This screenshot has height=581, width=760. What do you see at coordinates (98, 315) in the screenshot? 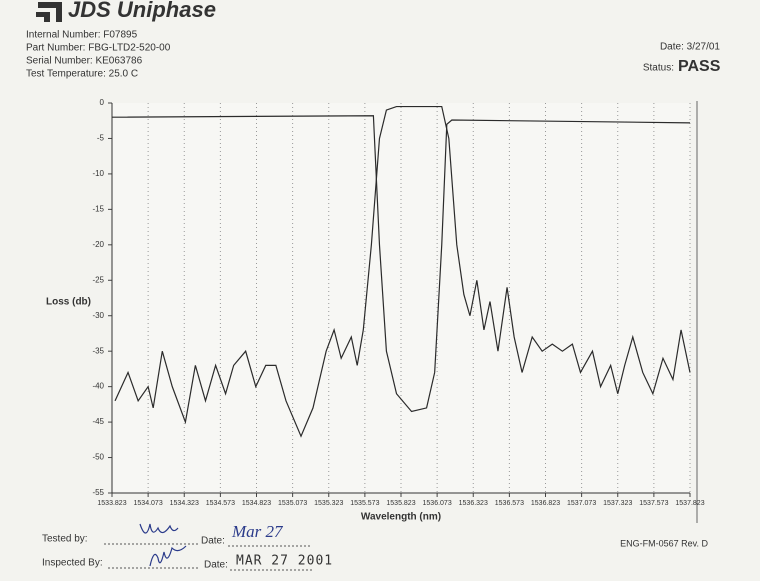
I see `y-tick-label: -30` at bounding box center [98, 315].